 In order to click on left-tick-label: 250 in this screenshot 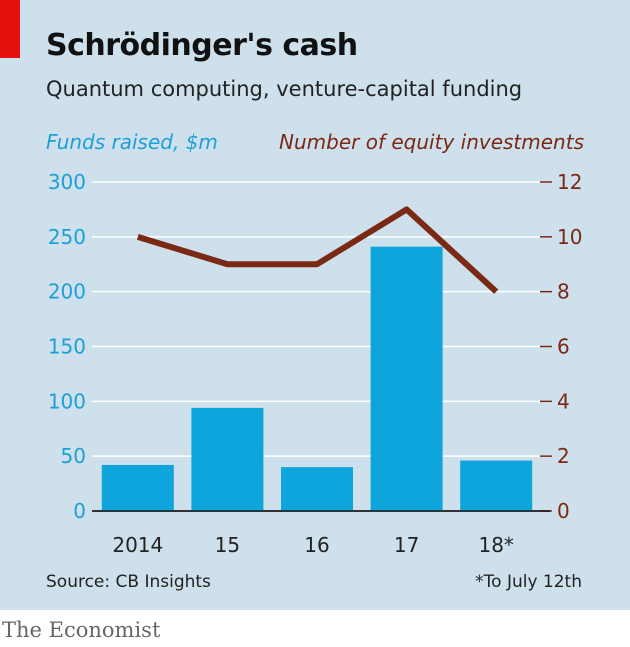, I will do `click(67, 237)`.